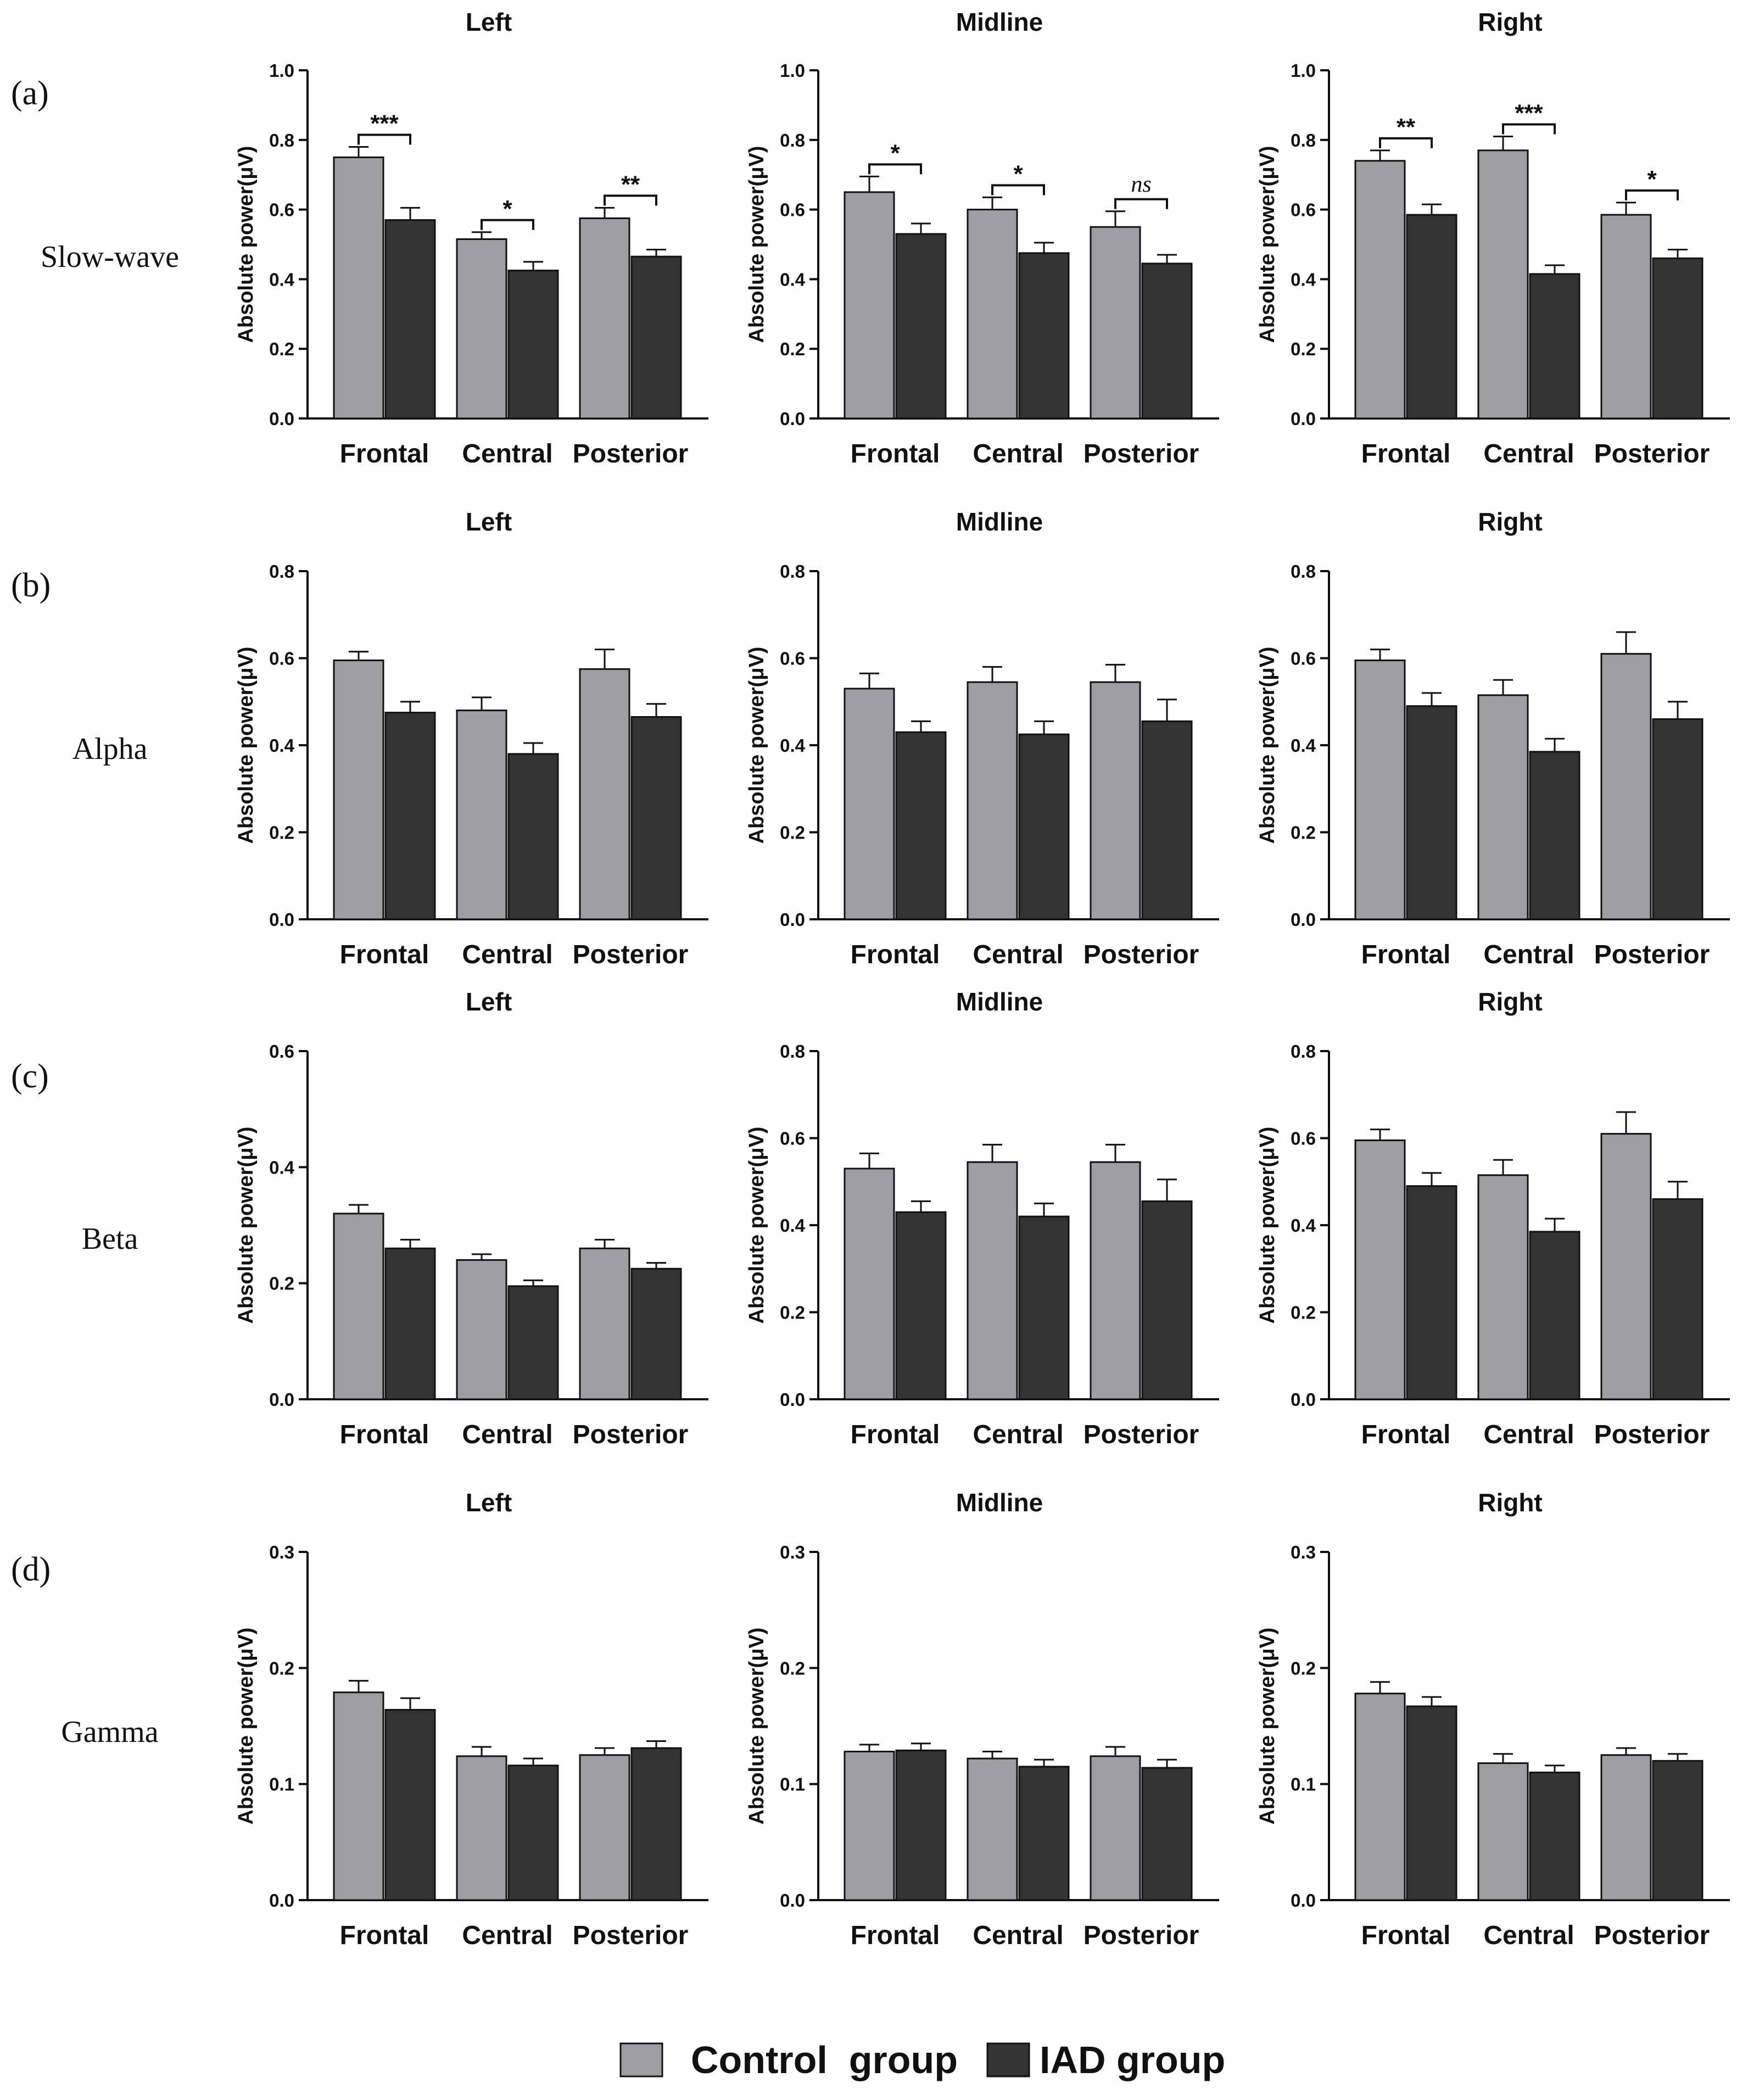  What do you see at coordinates (1141, 184) in the screenshot?
I see `significance-label-posterior: ns` at bounding box center [1141, 184].